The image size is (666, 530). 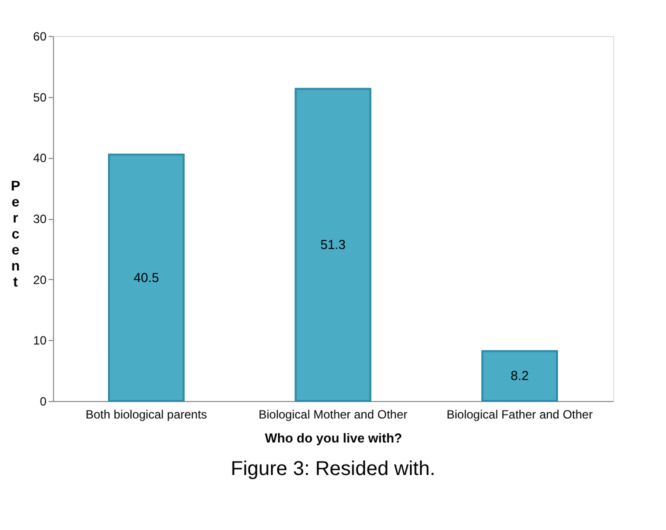 I want to click on x-tick-label: Both biological parents, so click(x=147, y=415).